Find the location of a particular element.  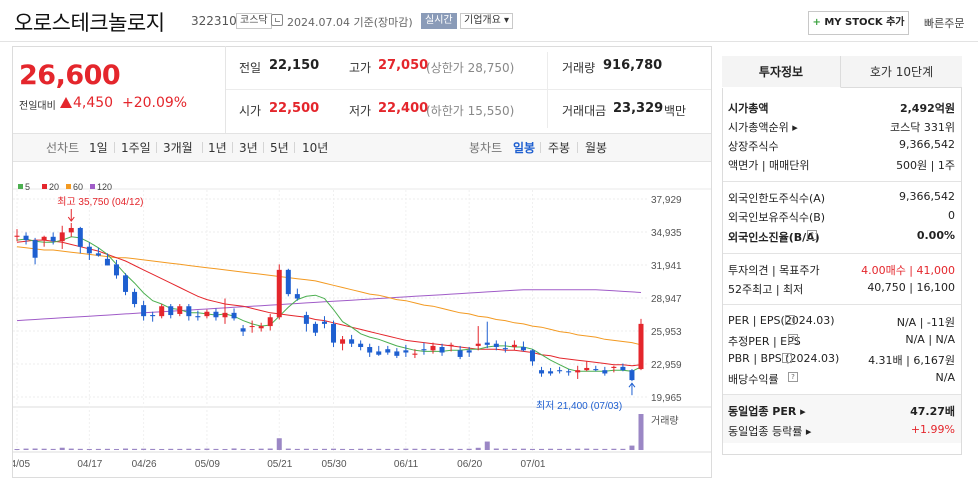

invest-row-label: 외국인한도주식수(A) is located at coordinates (777, 198).